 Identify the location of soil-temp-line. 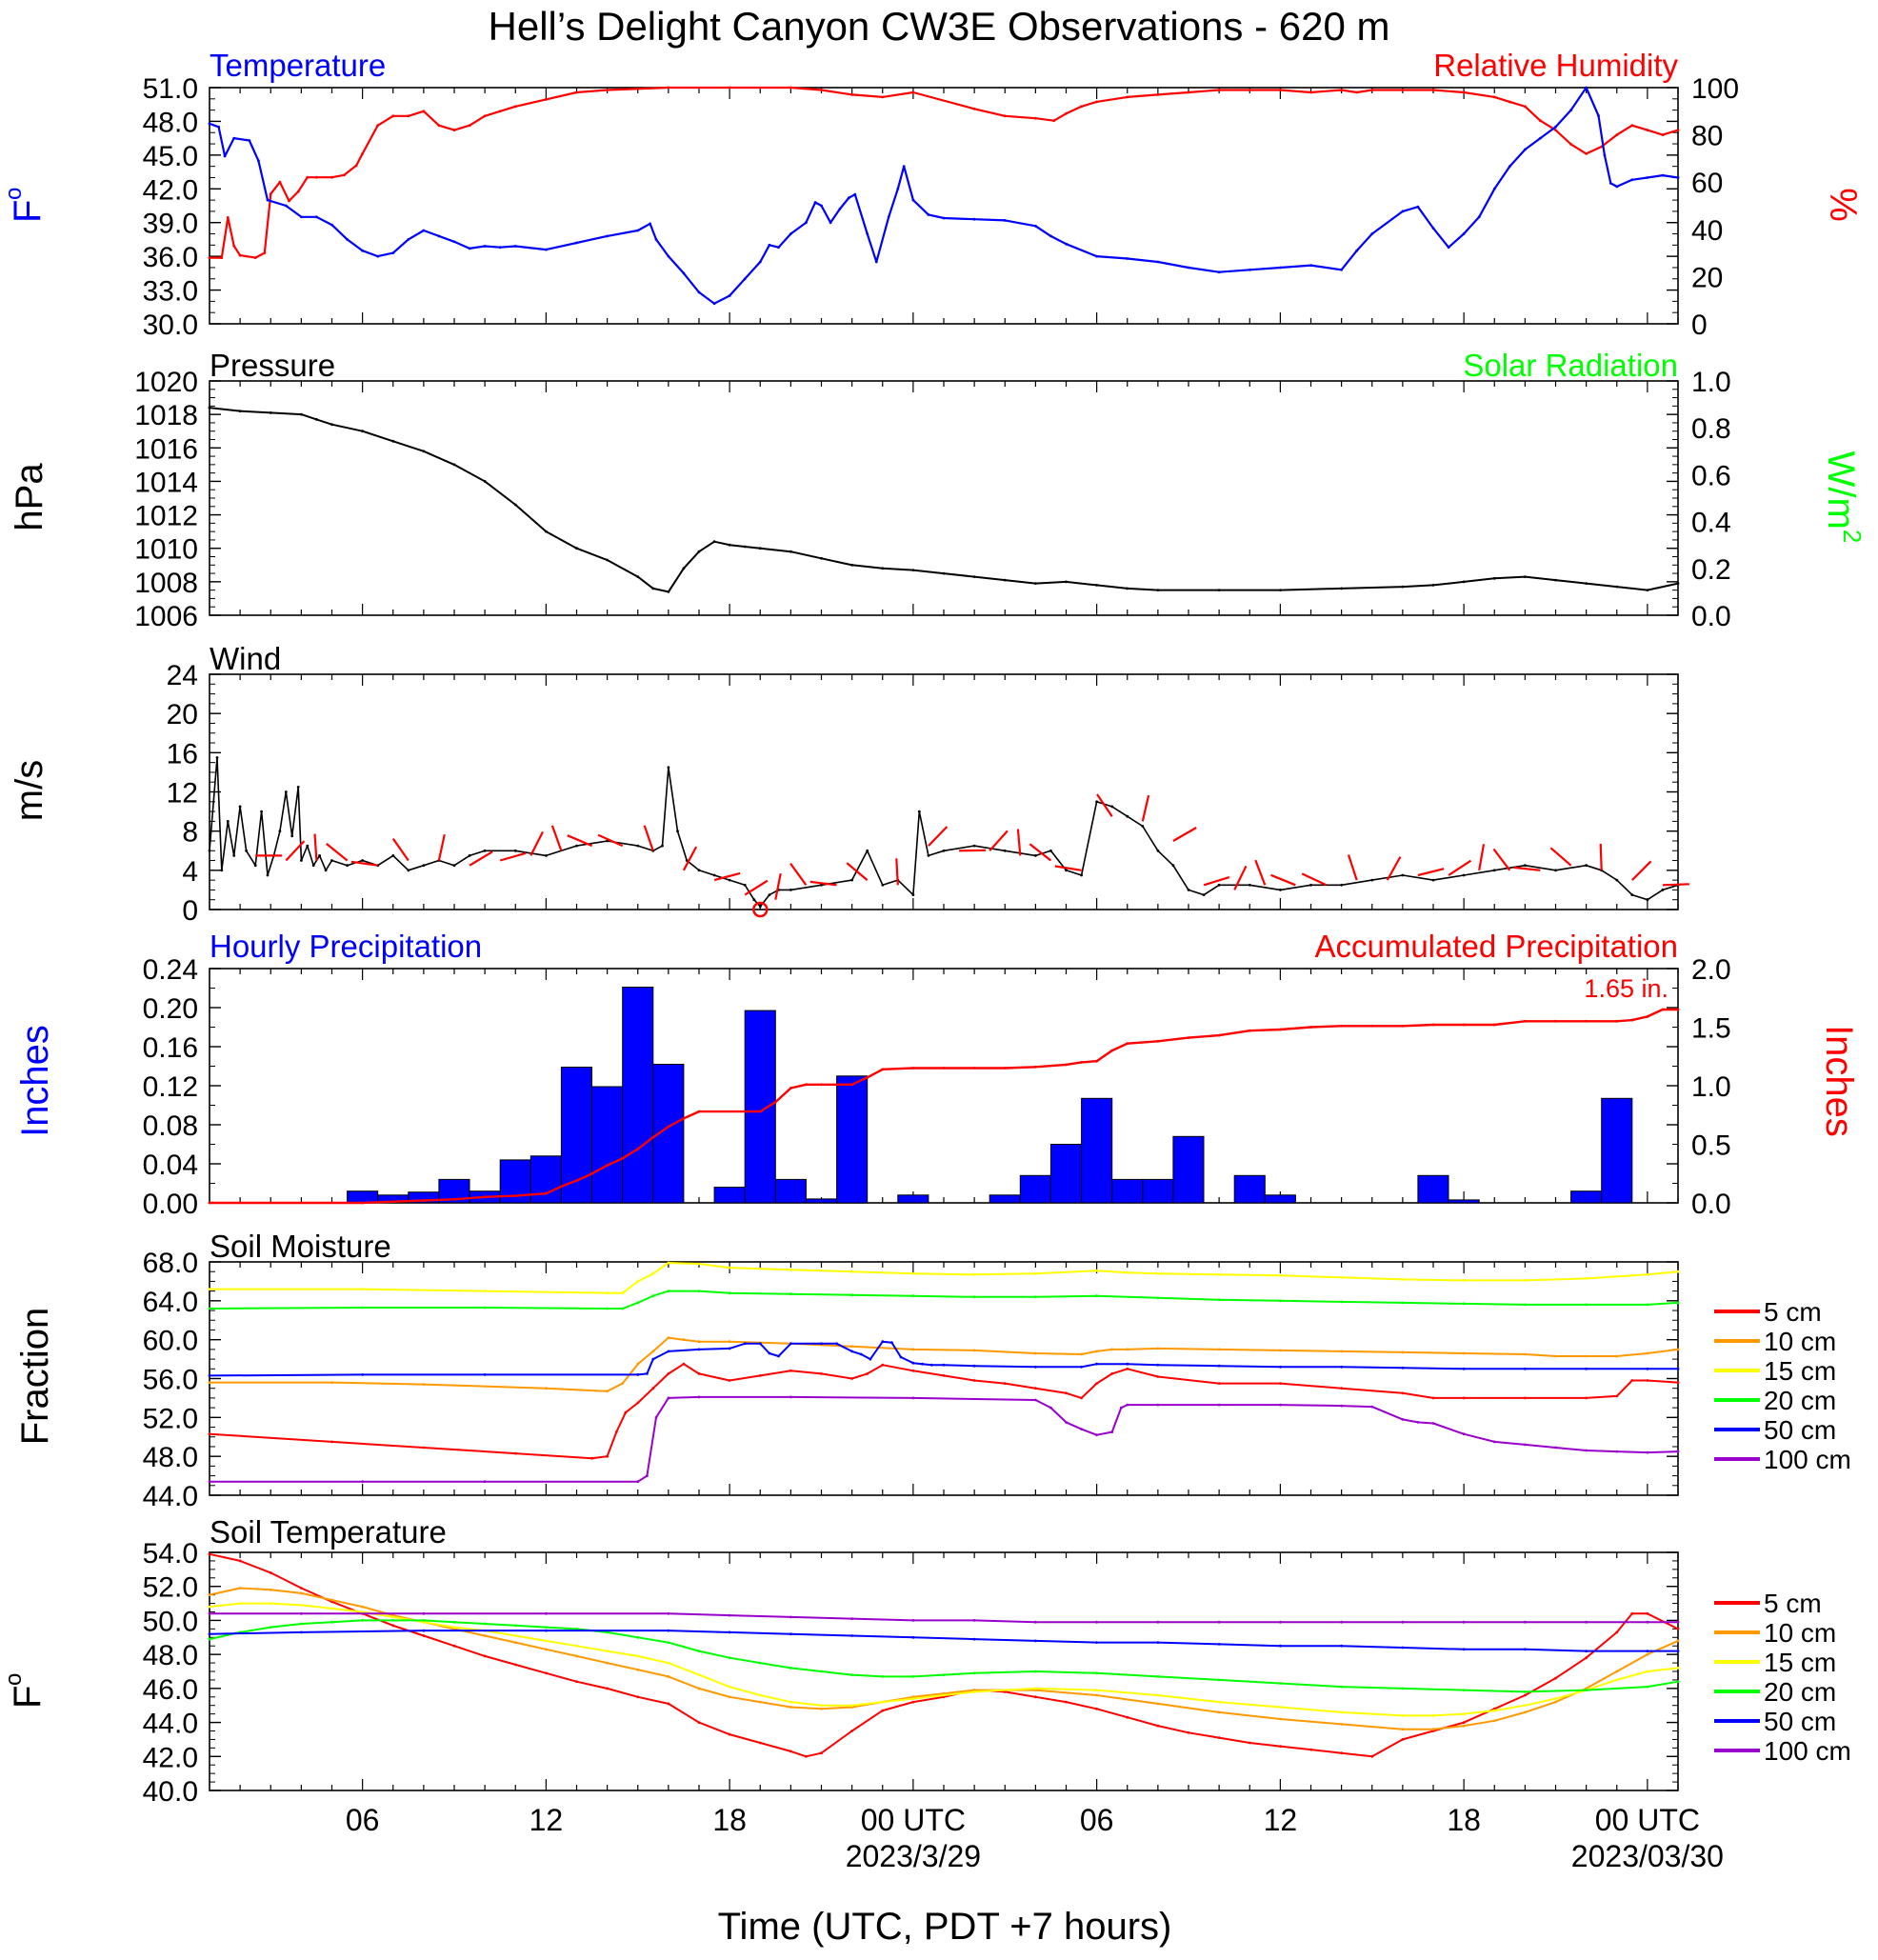
(944, 1618).